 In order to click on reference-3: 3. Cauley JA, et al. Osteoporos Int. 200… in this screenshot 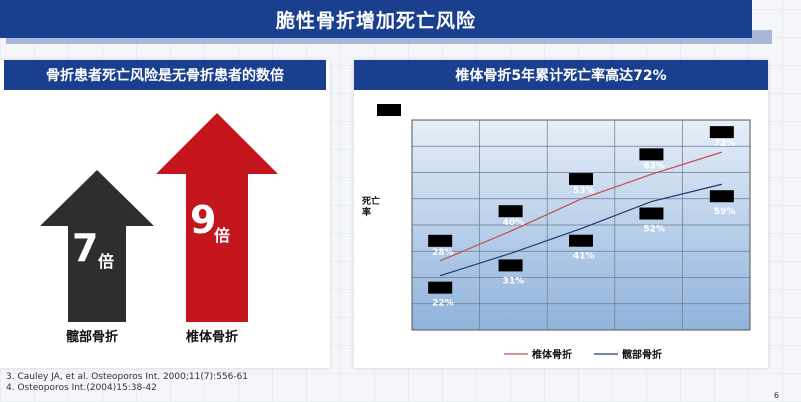, I will do `click(127, 377)`.